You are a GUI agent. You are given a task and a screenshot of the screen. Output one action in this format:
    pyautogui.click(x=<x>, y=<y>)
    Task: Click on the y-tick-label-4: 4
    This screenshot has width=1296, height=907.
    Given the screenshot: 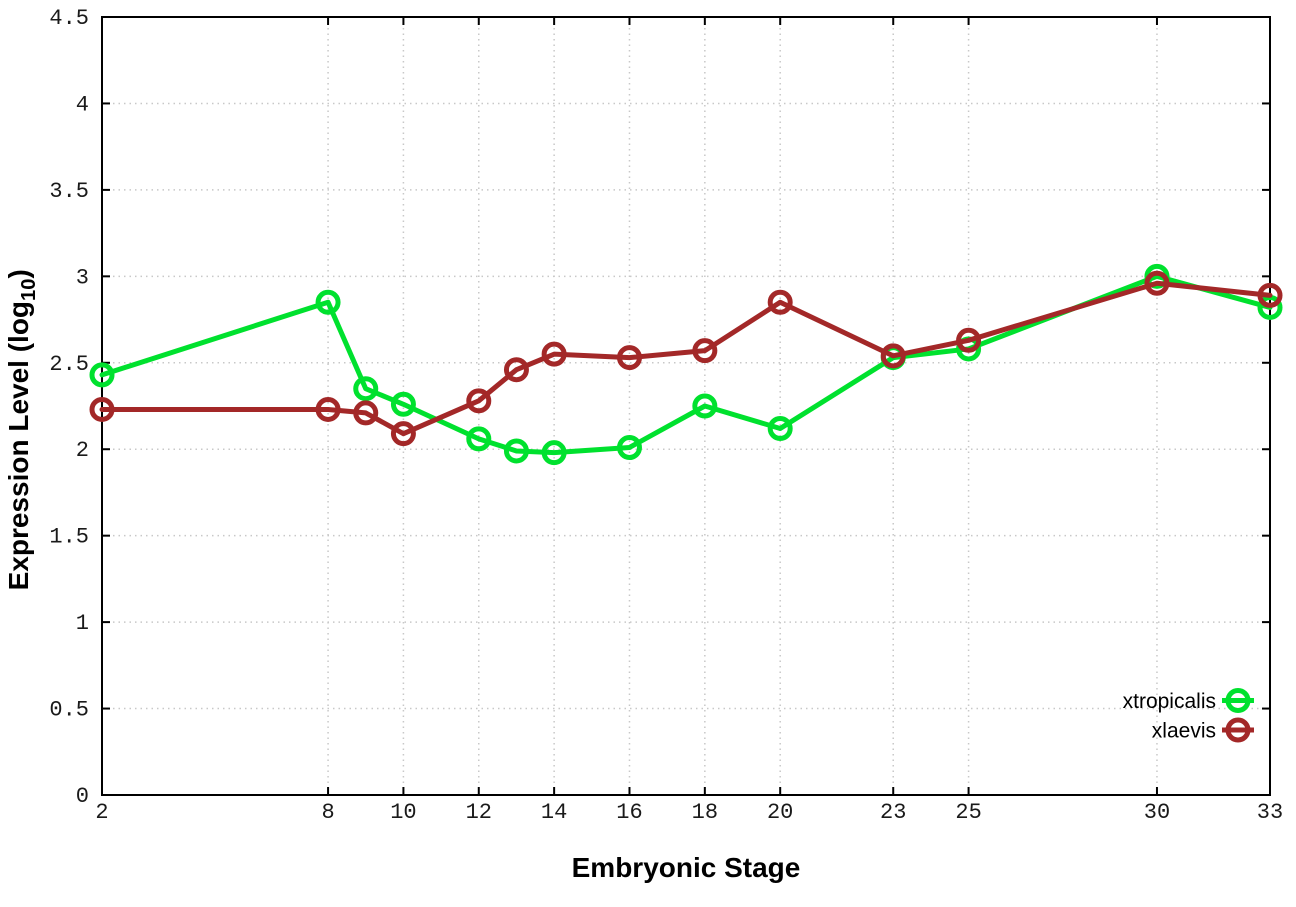 What is the action you would take?
    pyautogui.click(x=82, y=104)
    